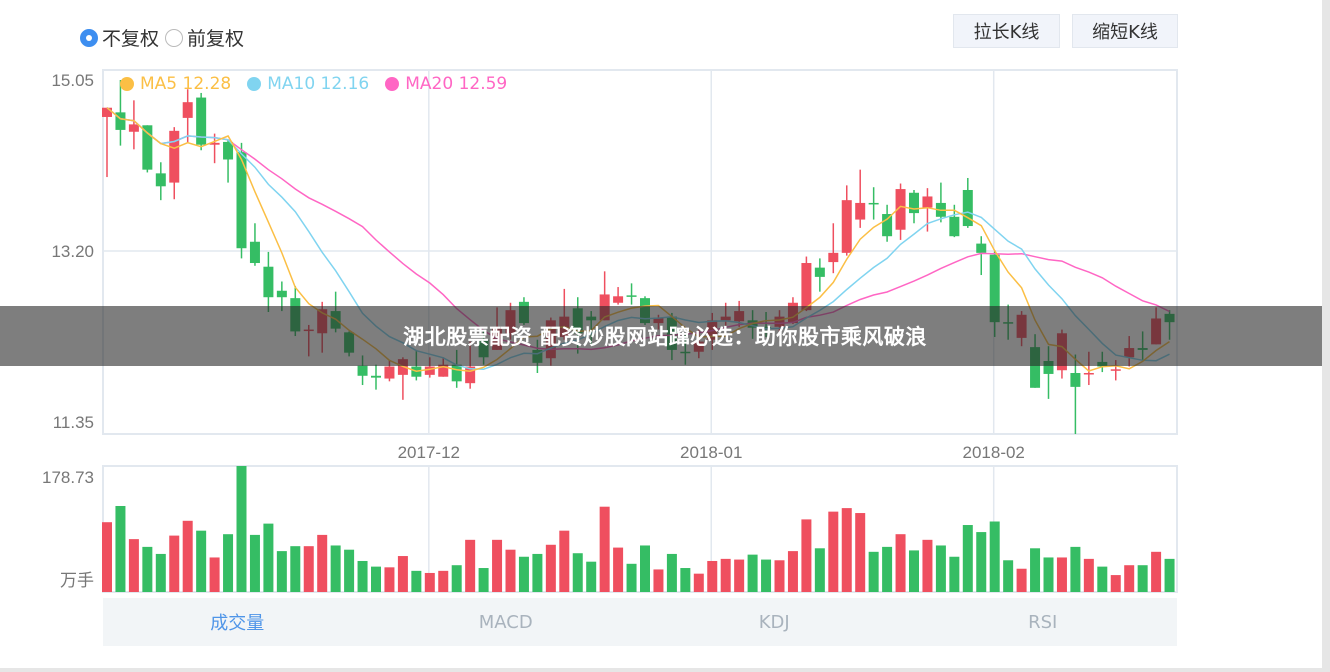  What do you see at coordinates (207, 84) in the screenshot?
I see `legend-value: 12.28` at bounding box center [207, 84].